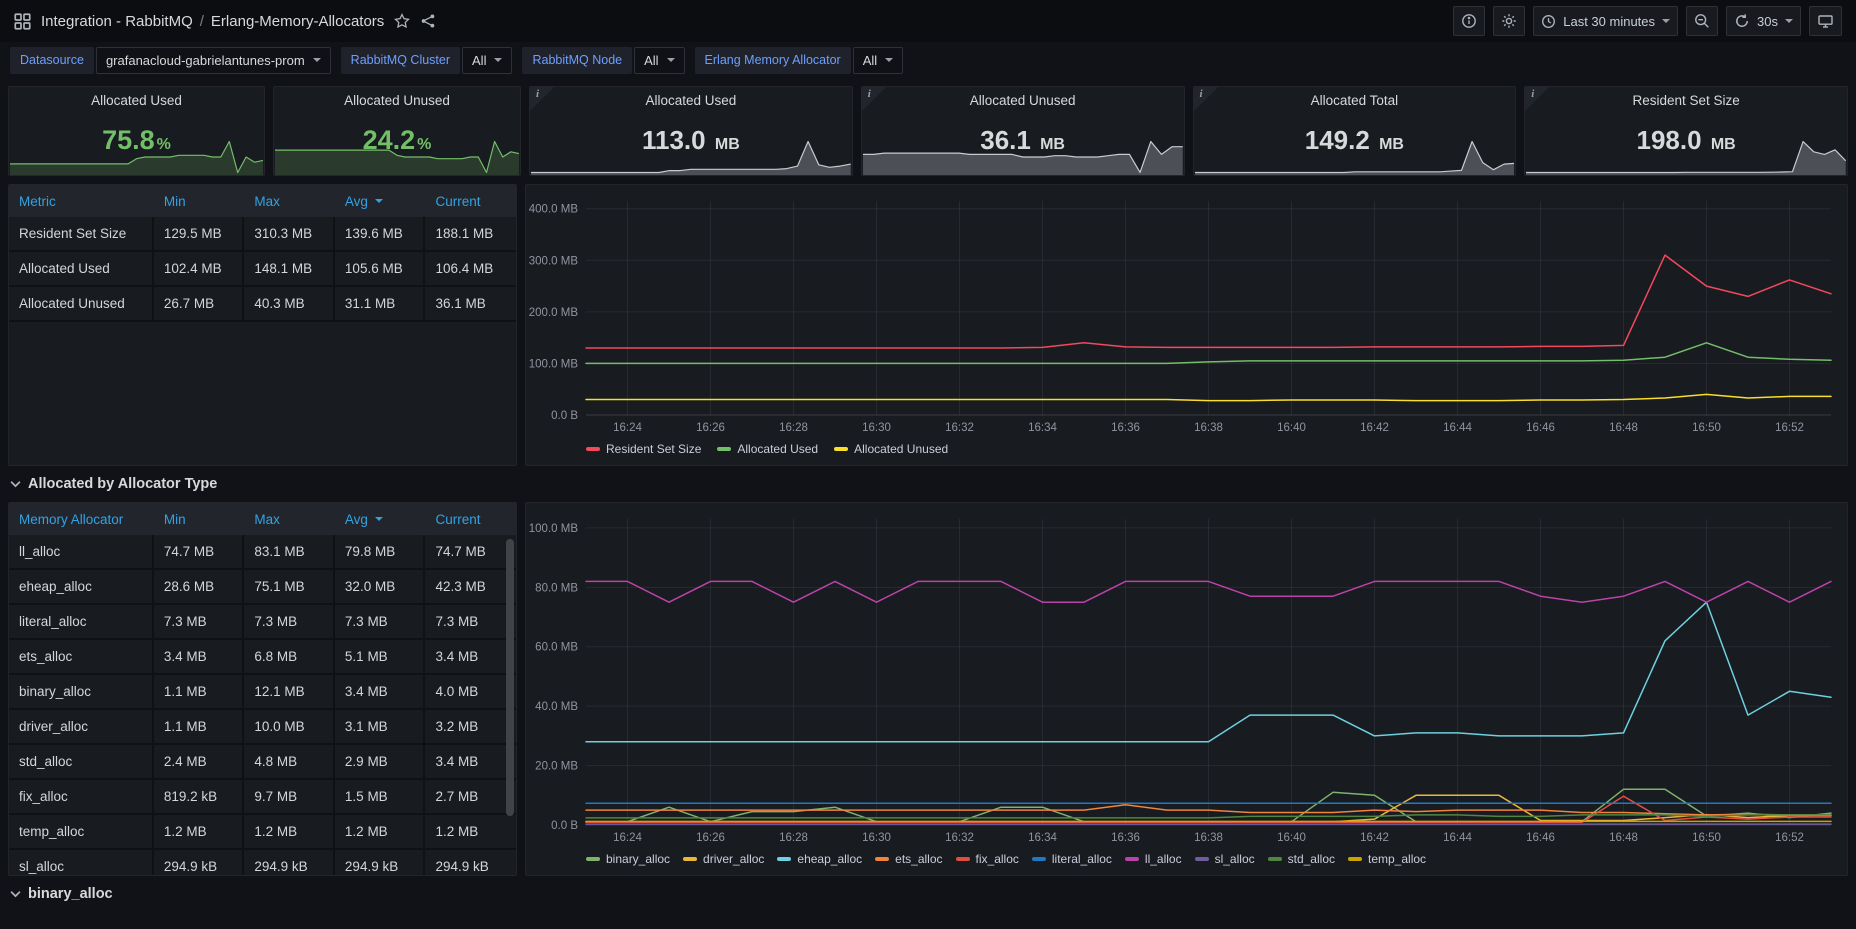  What do you see at coordinates (1509, 21) in the screenshot?
I see `dashboard-settings-button` at bounding box center [1509, 21].